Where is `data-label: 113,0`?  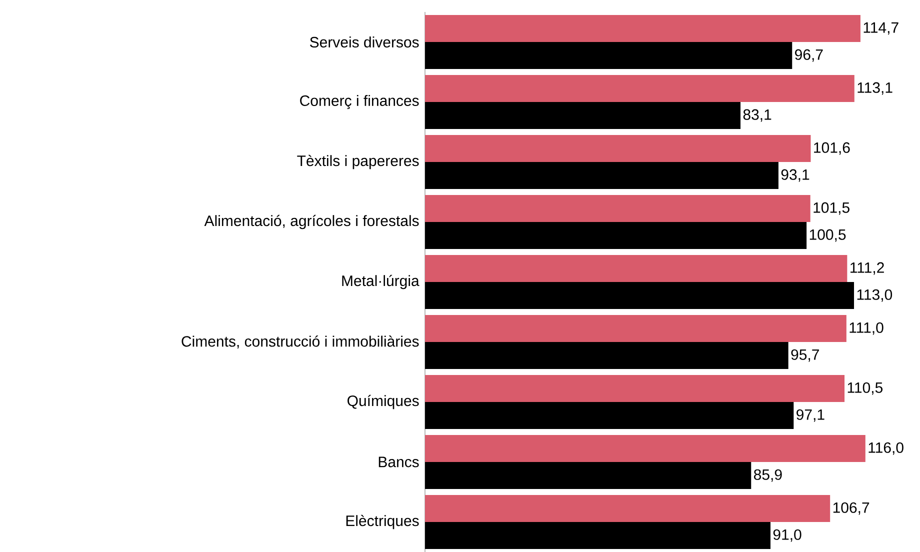 data-label: 113,0 is located at coordinates (874, 295).